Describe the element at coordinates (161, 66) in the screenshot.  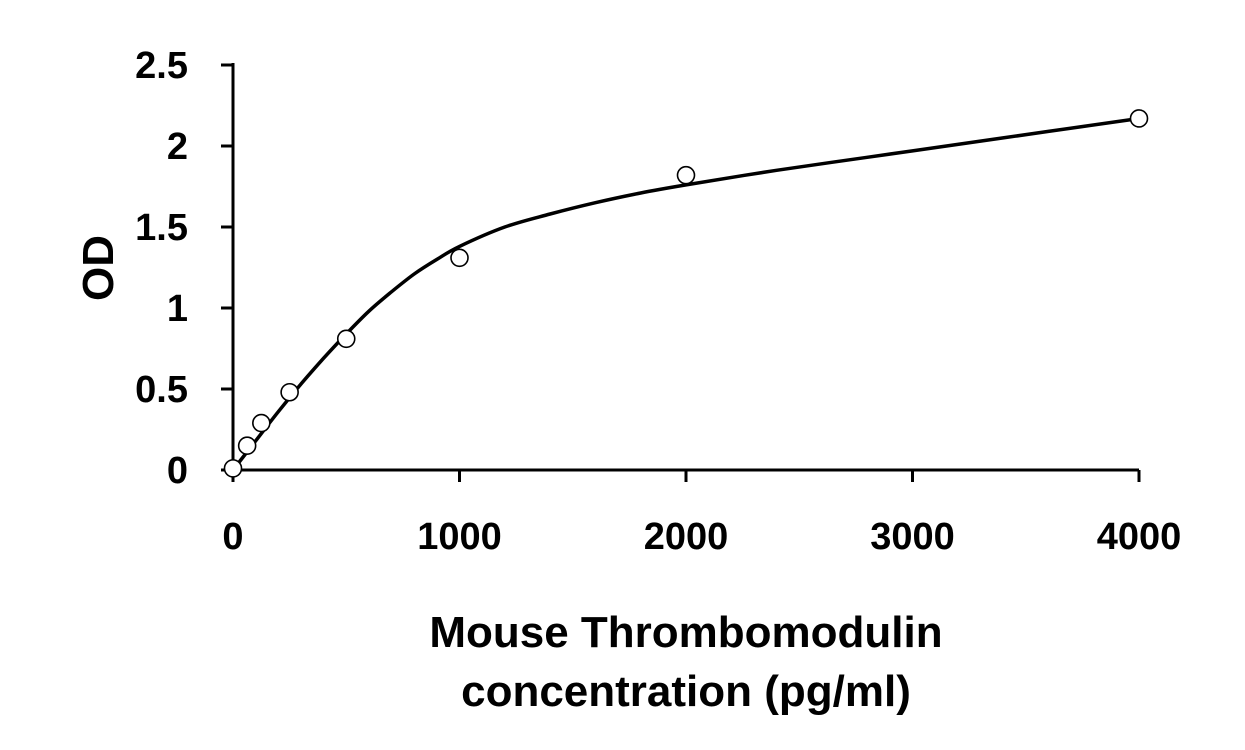
I see `y-tick-label: 2.5` at that location.